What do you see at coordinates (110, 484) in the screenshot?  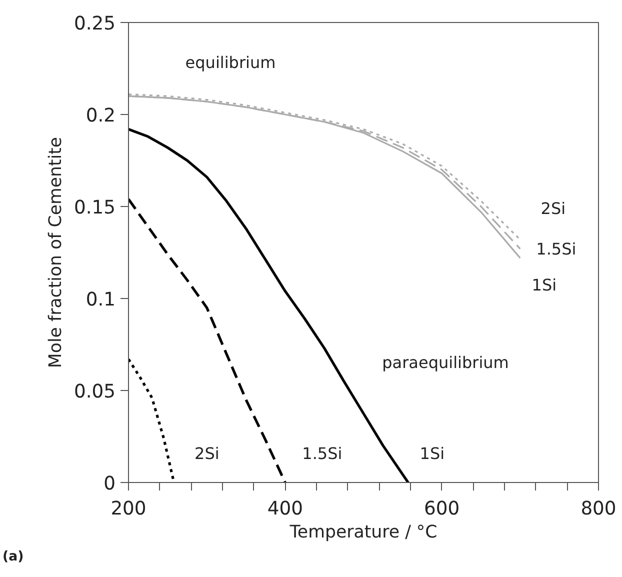 I see `y-tick-label: 0` at bounding box center [110, 484].